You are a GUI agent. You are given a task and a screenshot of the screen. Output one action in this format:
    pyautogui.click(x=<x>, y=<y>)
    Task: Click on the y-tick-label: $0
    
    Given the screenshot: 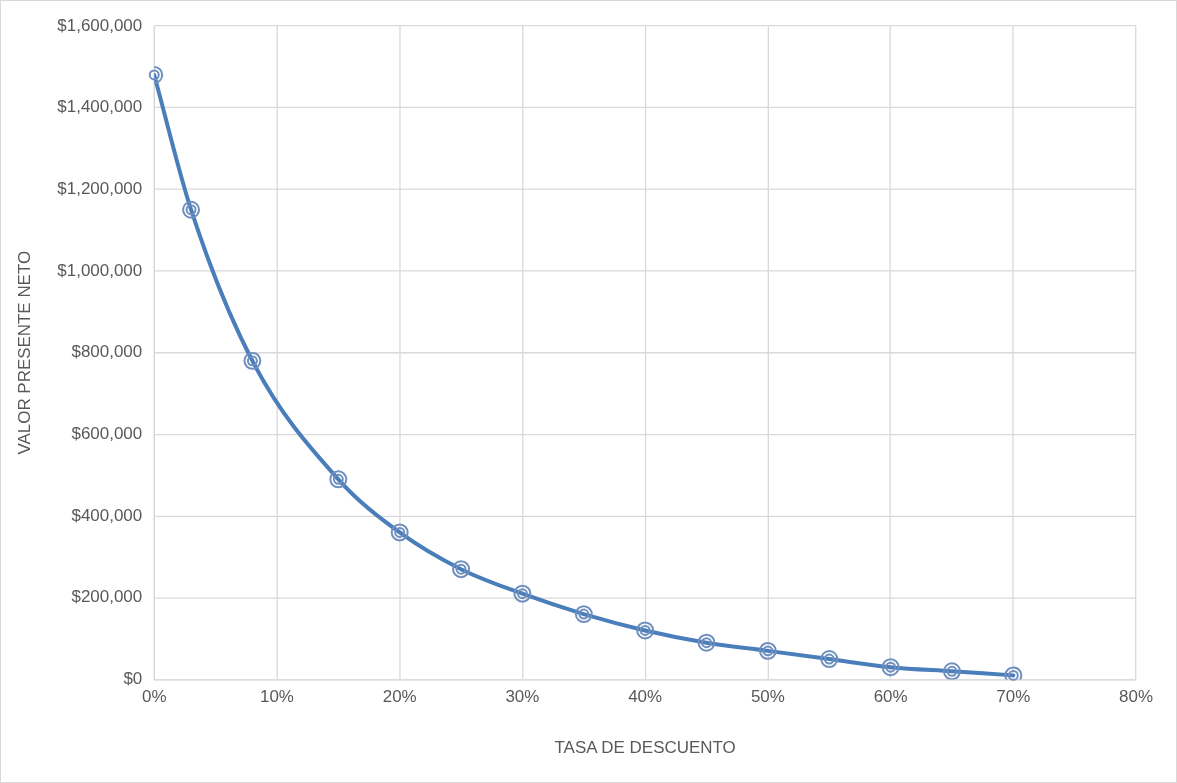 What is the action you would take?
    pyautogui.click(x=133, y=679)
    